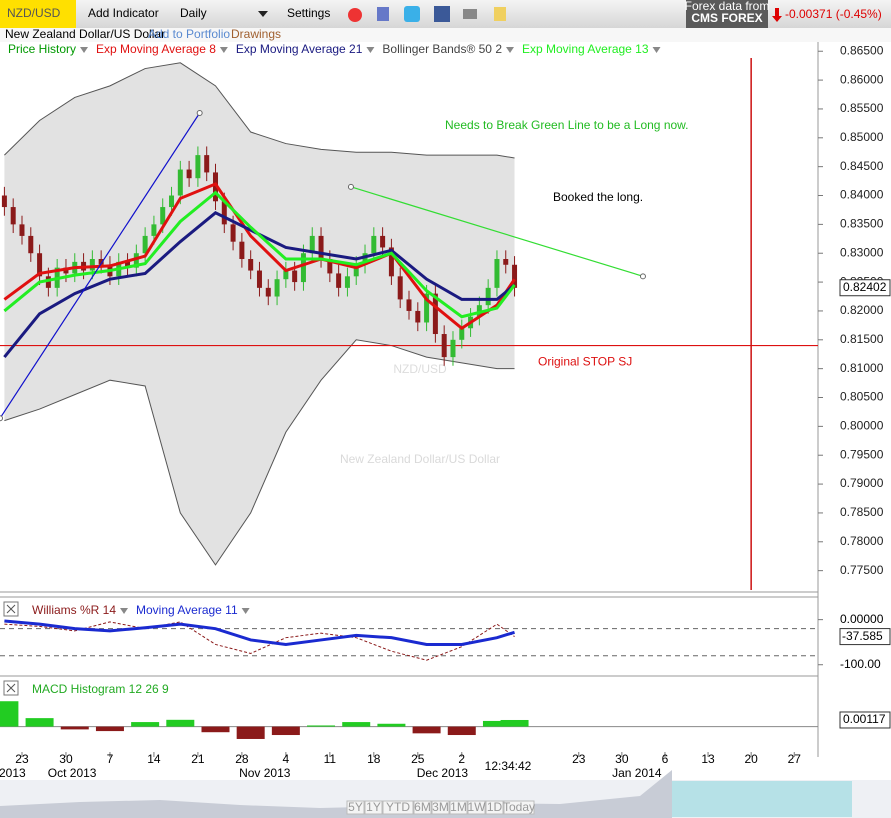 Image resolution: width=891 pixels, height=818 pixels. I want to click on legend-entry: Bollinger Bands® 50 2, so click(442, 49).